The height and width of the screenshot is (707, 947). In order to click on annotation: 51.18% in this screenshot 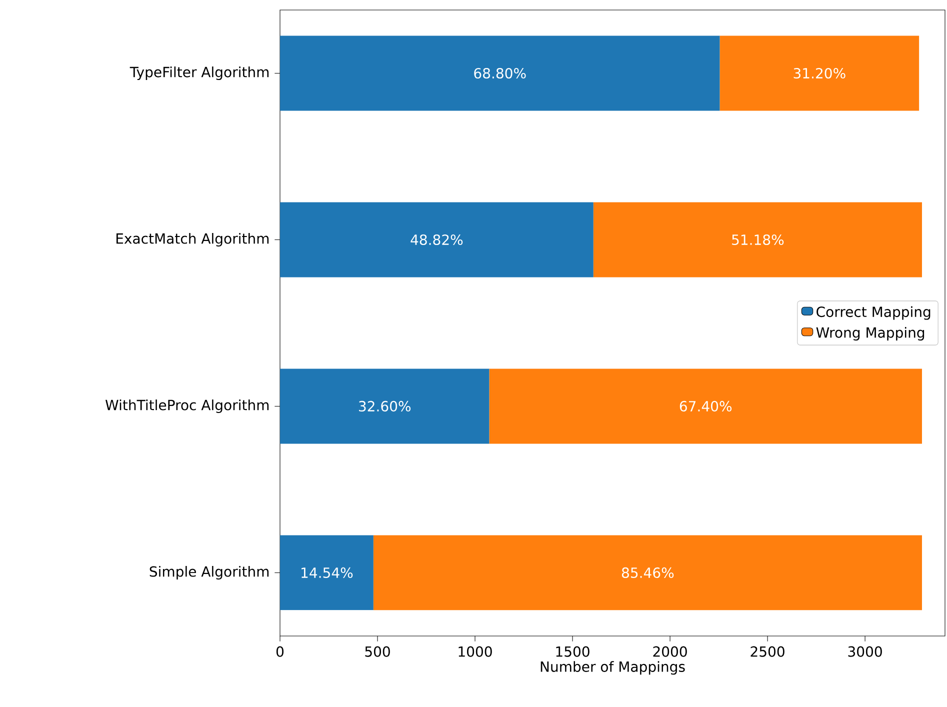, I will do `click(758, 240)`.